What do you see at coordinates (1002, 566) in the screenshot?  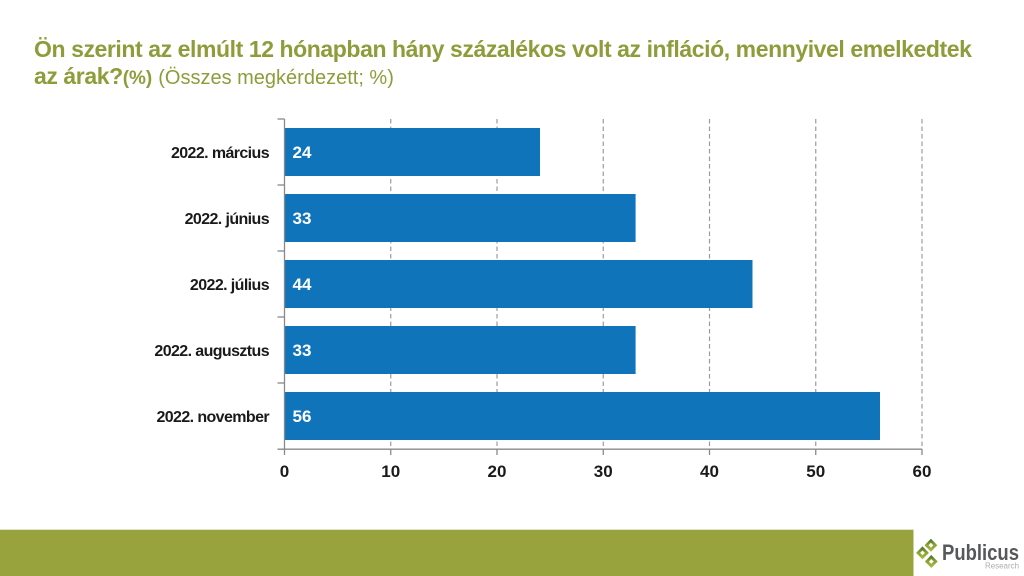 I see `svg-text: Research` at bounding box center [1002, 566].